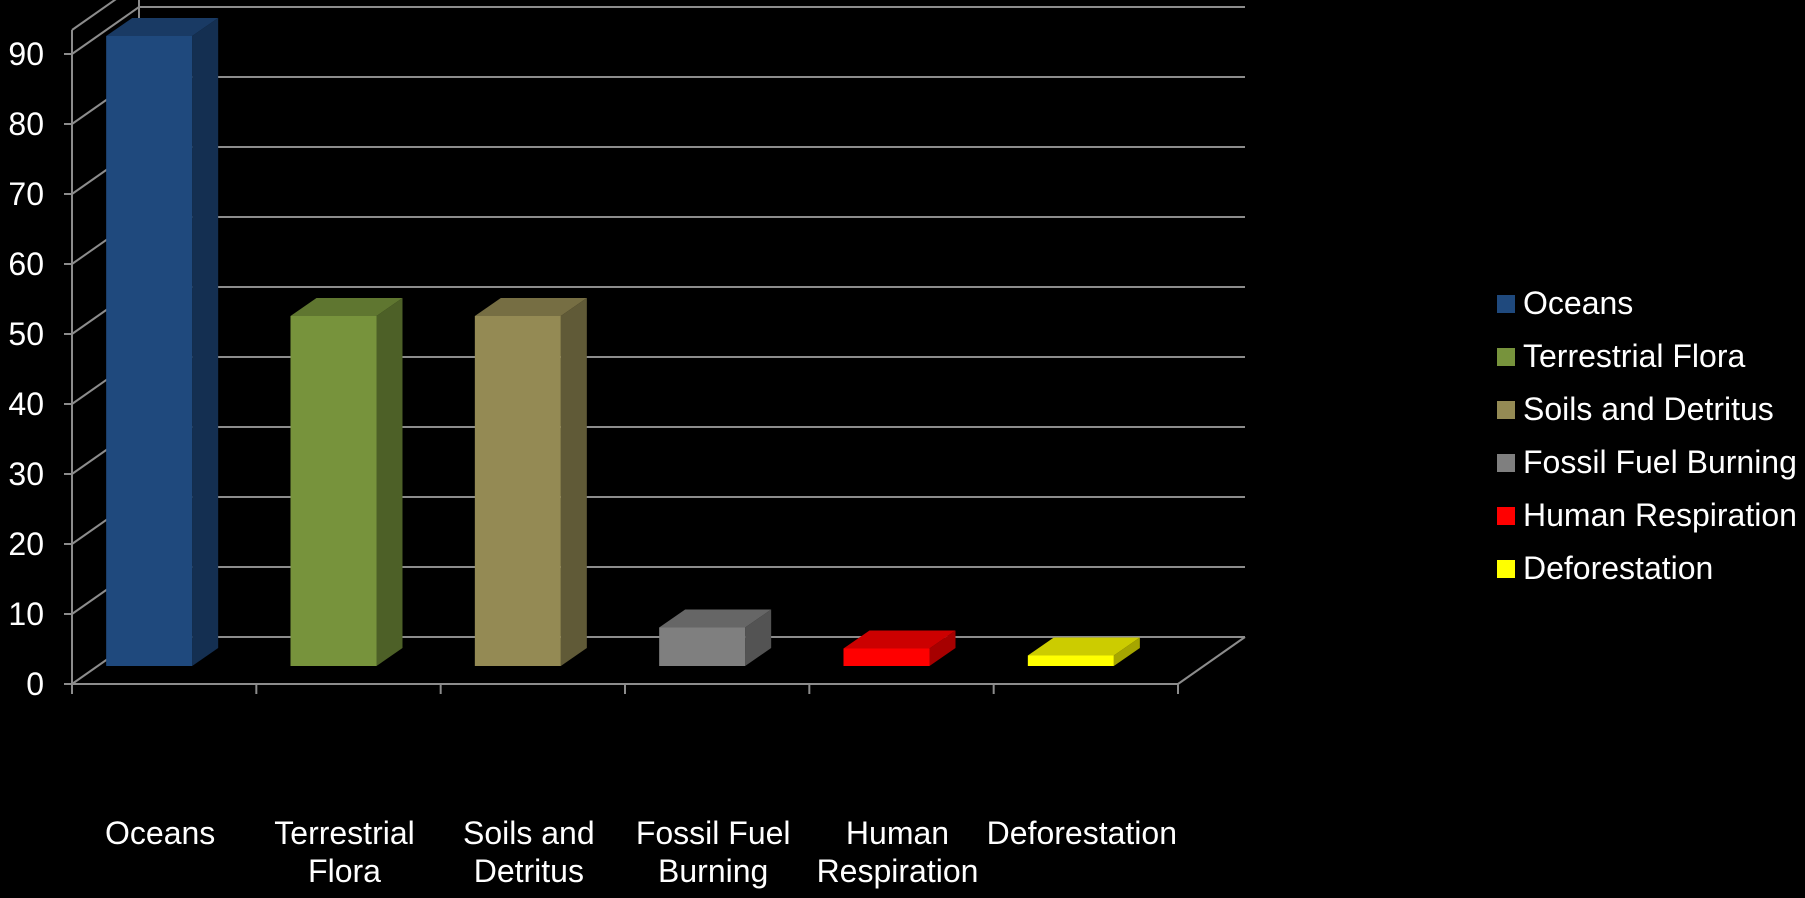 The width and height of the screenshot is (1805, 898). Describe the element at coordinates (529, 852) in the screenshot. I see `x-category-label: Soils and Detritus` at that location.